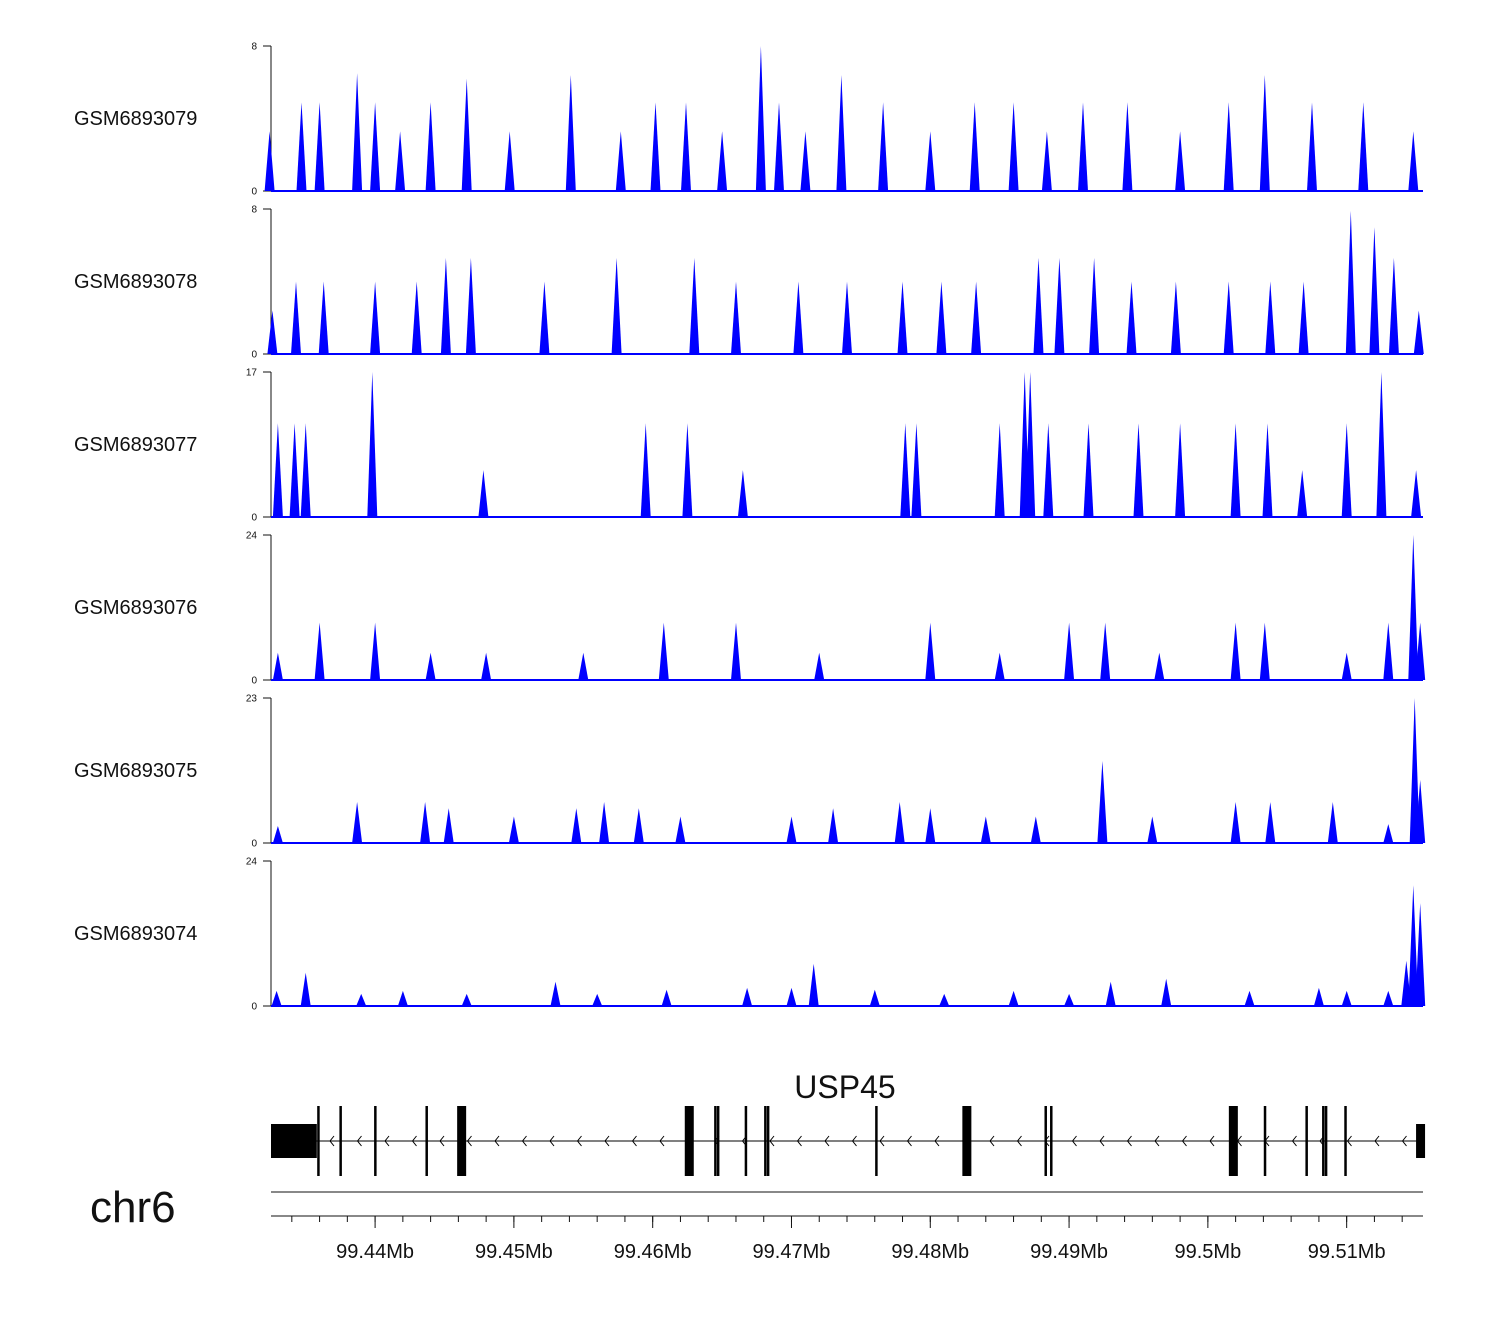 The image size is (1500, 1320). What do you see at coordinates (135, 934) in the screenshot?
I see `track-label: GSM6893074` at bounding box center [135, 934].